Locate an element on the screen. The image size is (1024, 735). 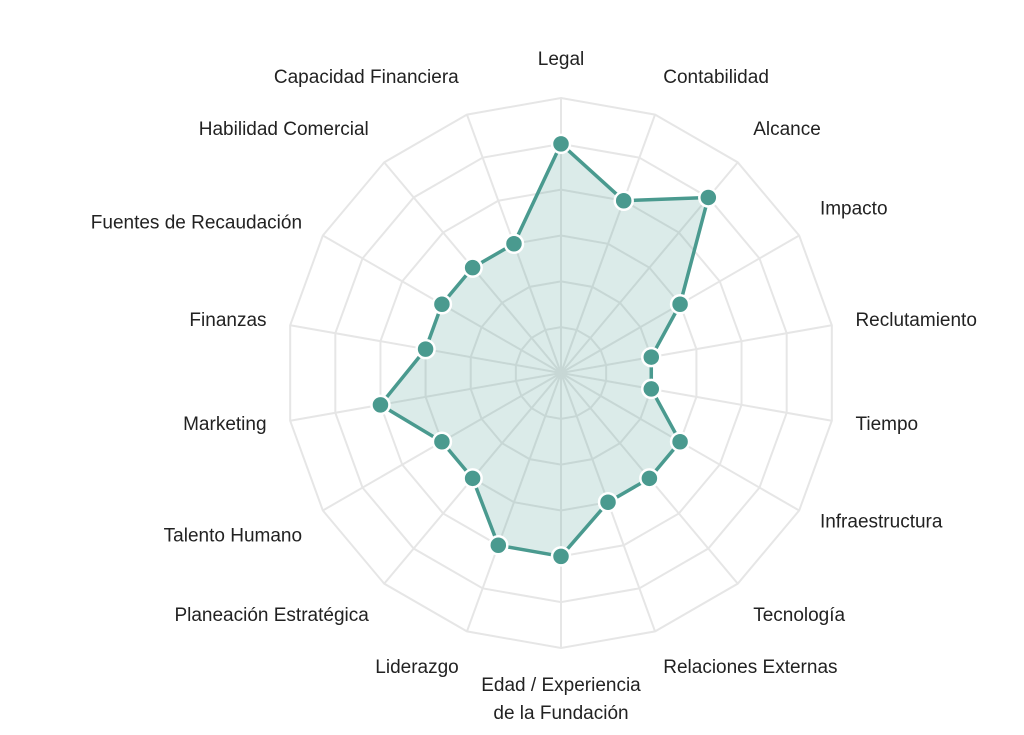
category-label: Marketing is located at coordinates (224, 424).